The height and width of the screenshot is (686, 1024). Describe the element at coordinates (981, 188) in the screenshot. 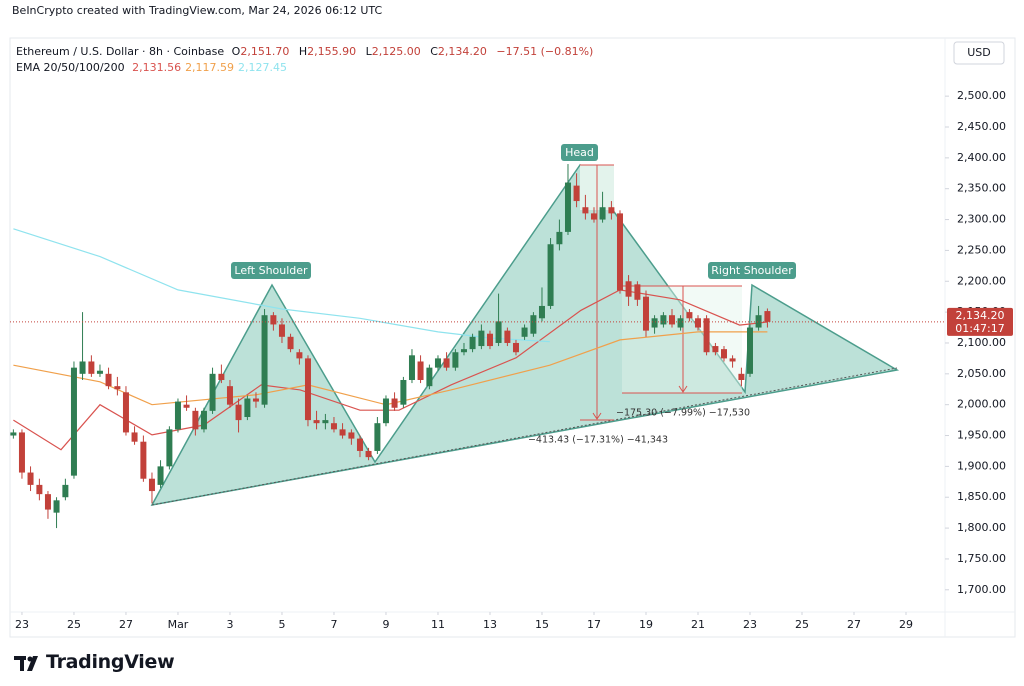

I see `y-tick-label: 2,350.00` at that location.